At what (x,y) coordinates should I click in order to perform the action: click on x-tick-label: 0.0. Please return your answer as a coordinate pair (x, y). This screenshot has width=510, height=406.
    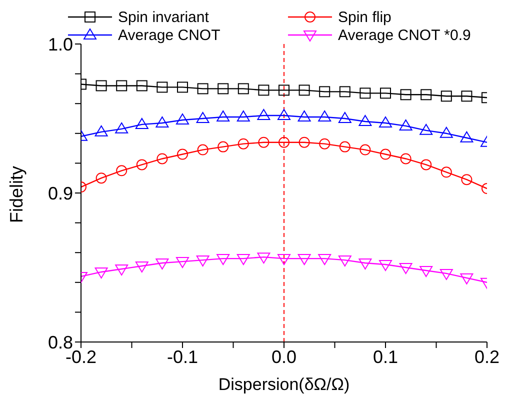
    Looking at the image, I should click on (284, 356).